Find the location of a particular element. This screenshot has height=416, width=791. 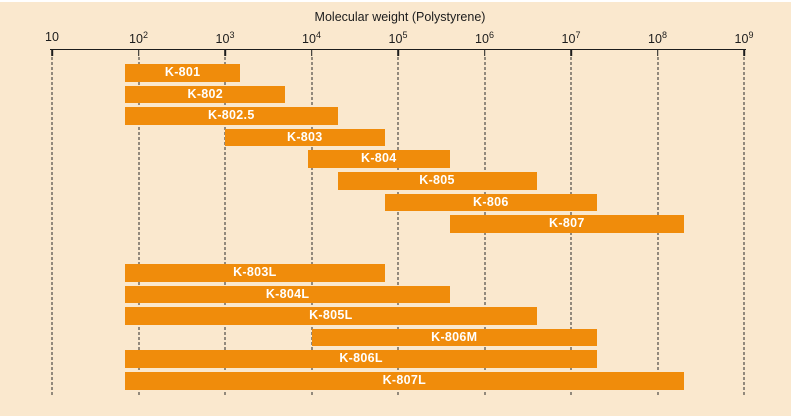

range-bar-label: K-806L is located at coordinates (361, 358).